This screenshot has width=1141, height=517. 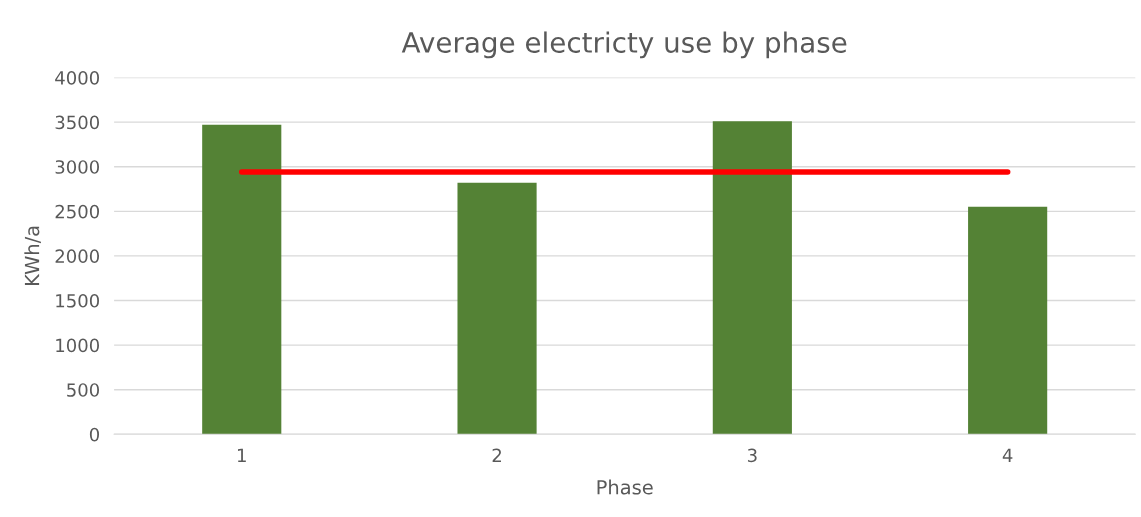 I want to click on x-tick-label: 1, so click(x=241, y=455).